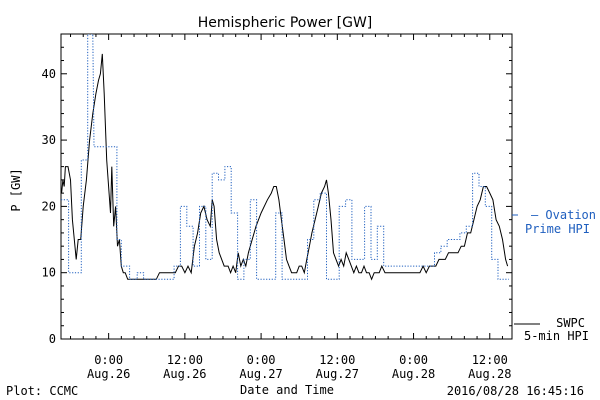 The height and width of the screenshot is (400, 600). I want to click on footer-left: Plot: CCMC, so click(42, 391).